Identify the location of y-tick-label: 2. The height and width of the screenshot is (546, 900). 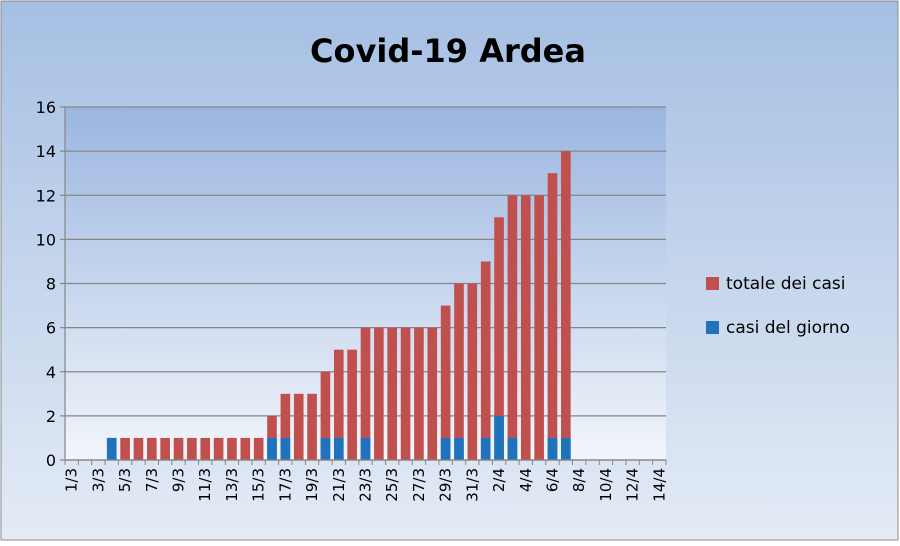
(51, 416).